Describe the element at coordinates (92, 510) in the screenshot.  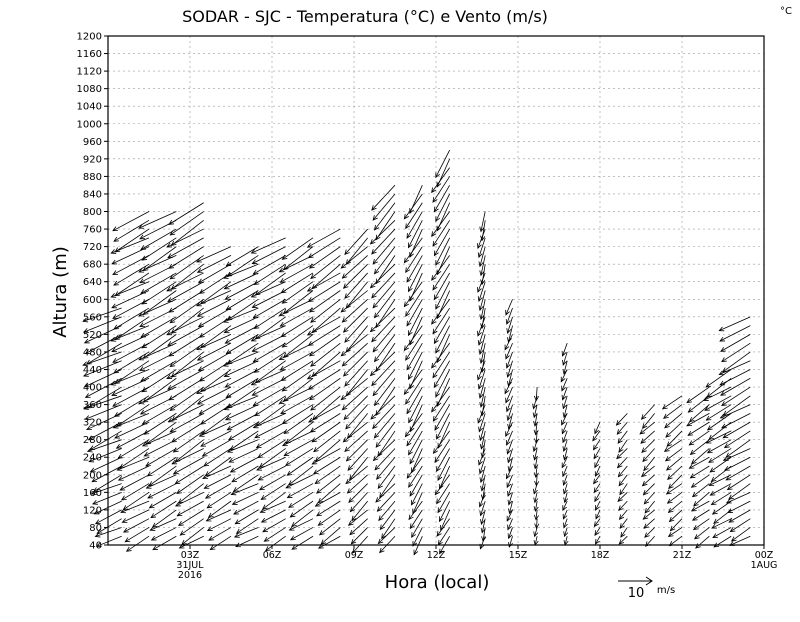
I see `y-tick-label: 120` at that location.